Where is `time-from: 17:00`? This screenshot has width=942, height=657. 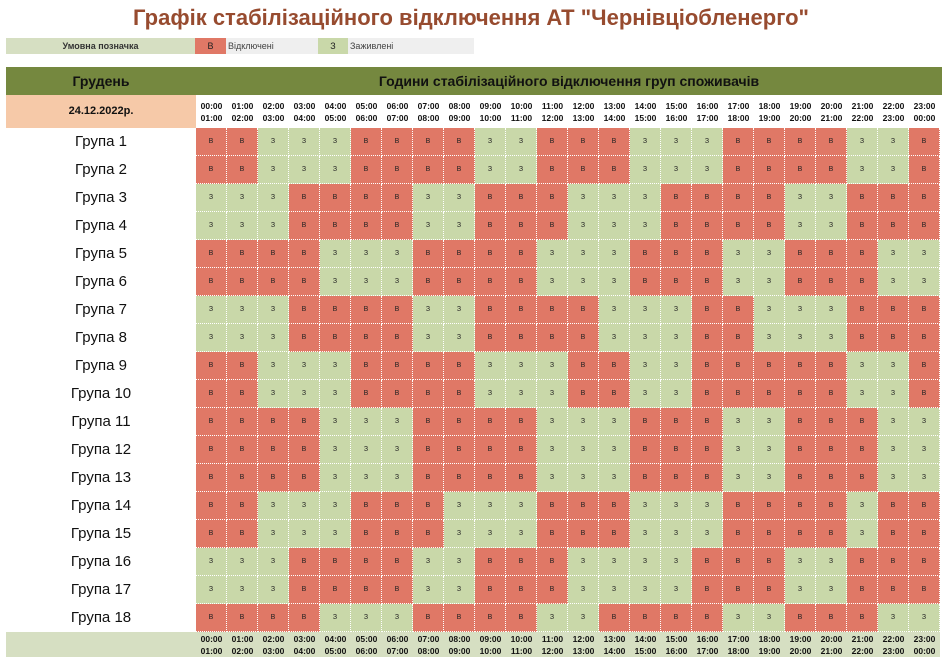 time-from: 17:00 is located at coordinates (738, 105).